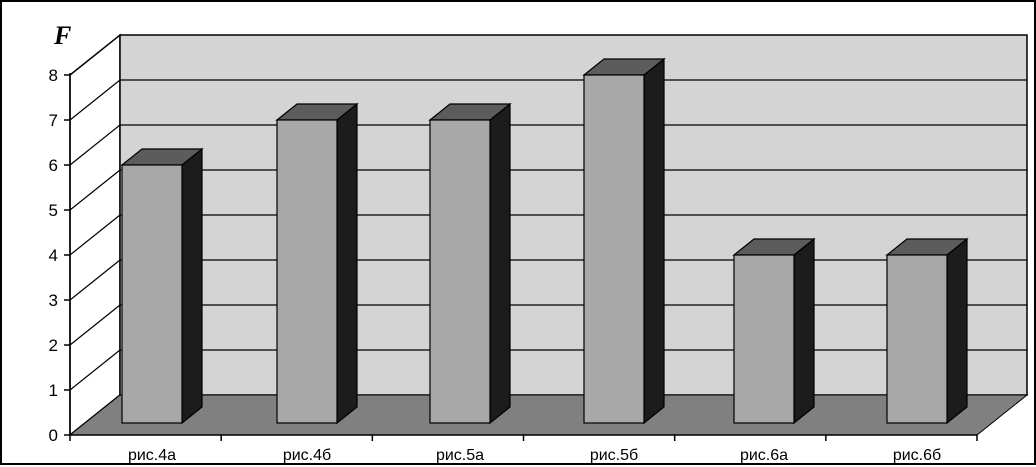 The width and height of the screenshot is (1036, 467). I want to click on x-axis: рис.4а рис.4б рис.5а рис.5б рис.6а рис.6б, so click(523, 449).